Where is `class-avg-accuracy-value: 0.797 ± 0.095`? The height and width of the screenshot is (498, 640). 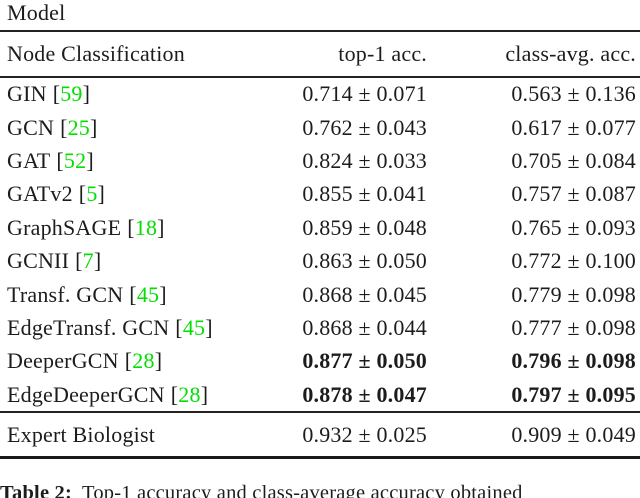 class-avg-accuracy-value: 0.797 ± 0.095 is located at coordinates (573, 394).